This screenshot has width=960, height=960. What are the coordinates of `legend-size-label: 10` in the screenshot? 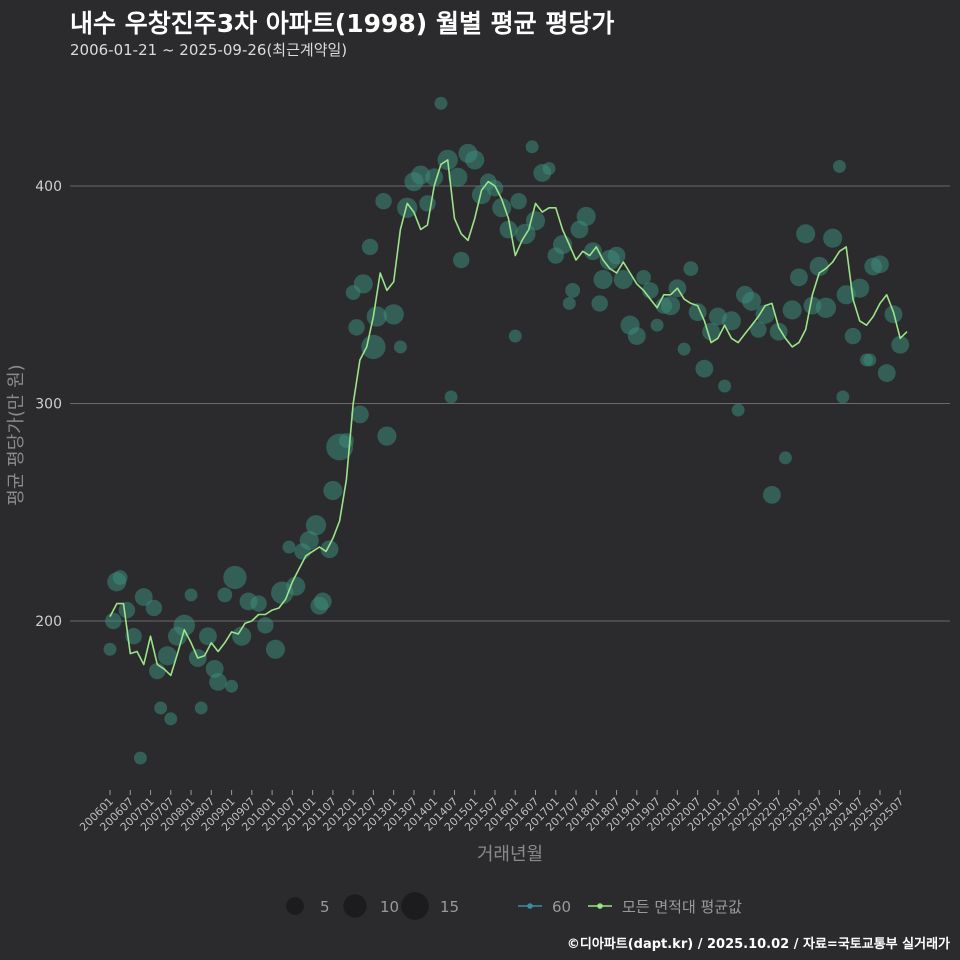 It's located at (389, 907).